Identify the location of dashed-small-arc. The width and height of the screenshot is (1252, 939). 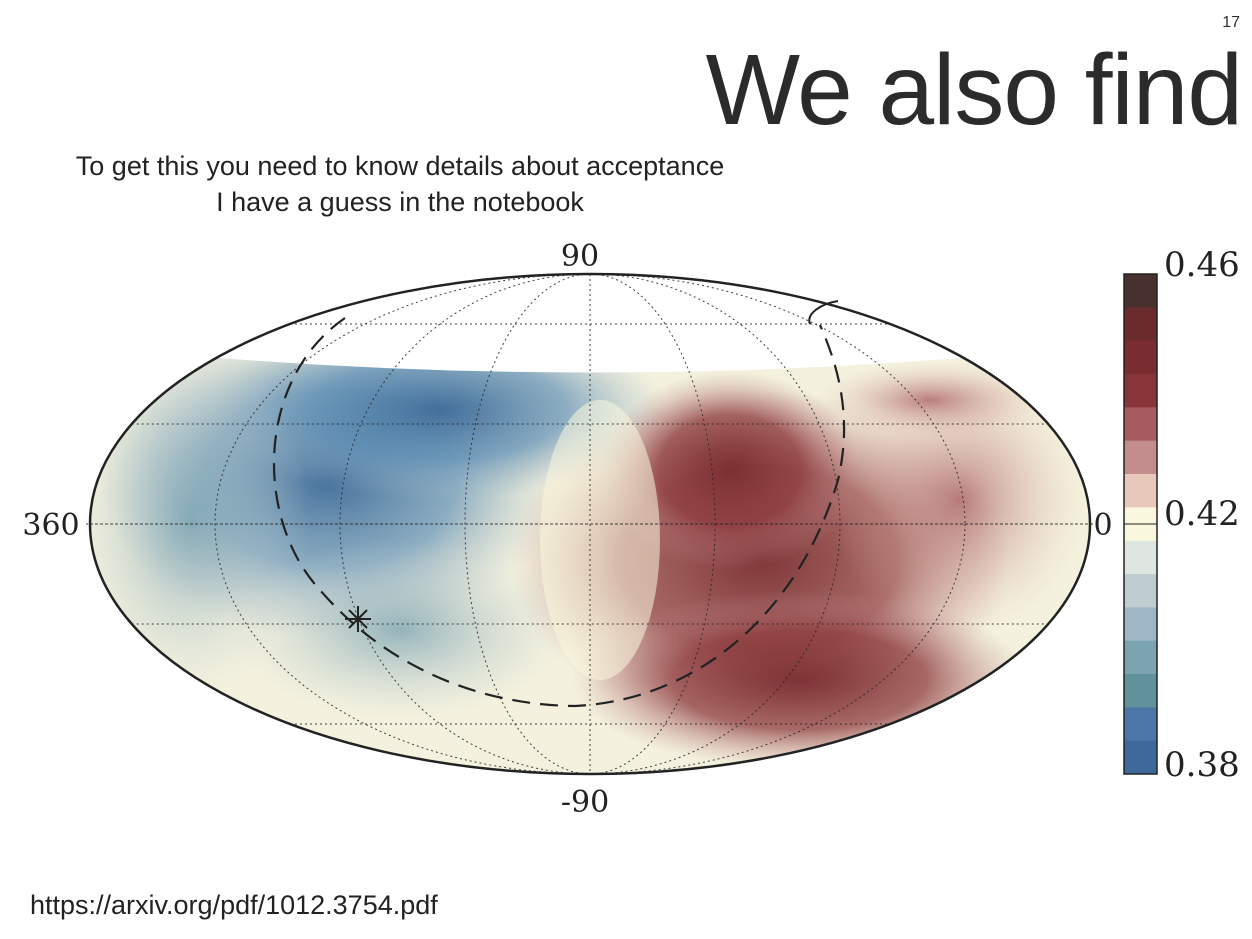
(823, 312).